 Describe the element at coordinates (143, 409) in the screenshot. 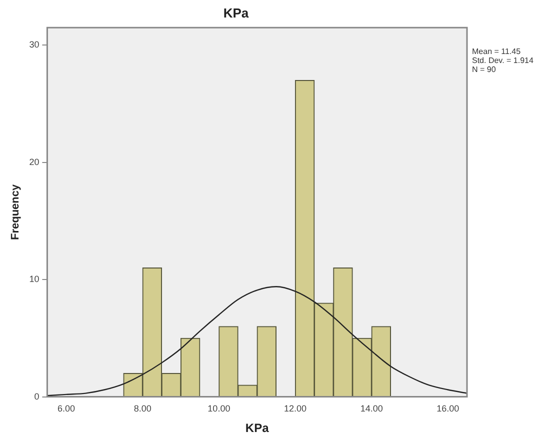

I see `x-tick-label: 8.00` at that location.